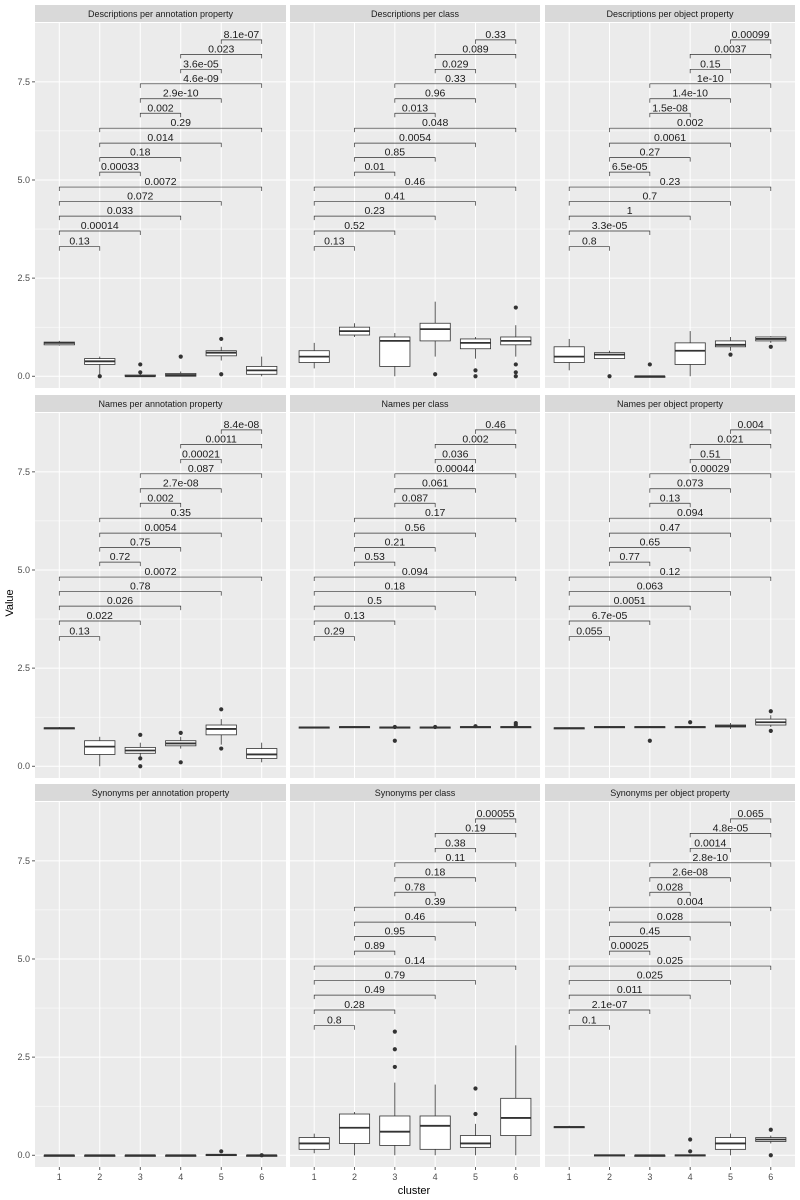 The image size is (800, 1200). What do you see at coordinates (181, 123) in the screenshot?
I see `p-value-label: 0.29` at bounding box center [181, 123].